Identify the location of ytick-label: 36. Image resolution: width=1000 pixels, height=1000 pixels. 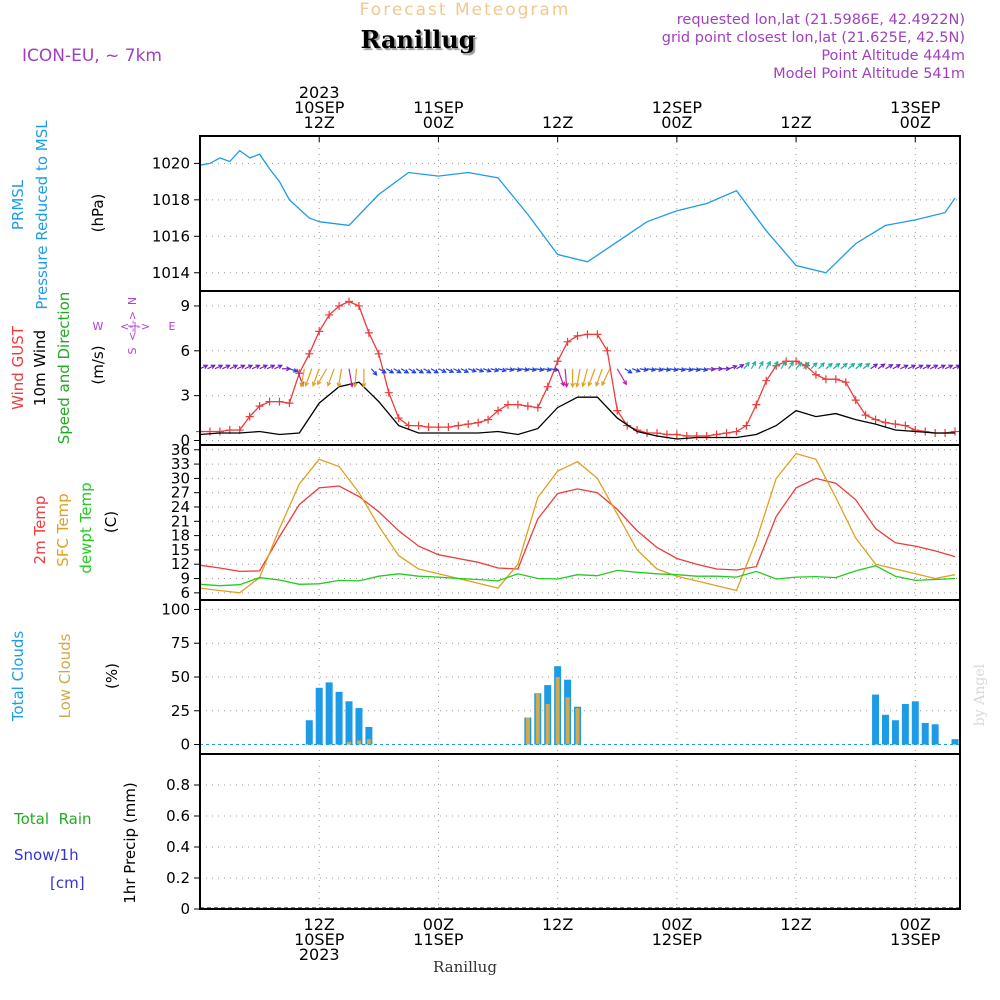
(180, 450).